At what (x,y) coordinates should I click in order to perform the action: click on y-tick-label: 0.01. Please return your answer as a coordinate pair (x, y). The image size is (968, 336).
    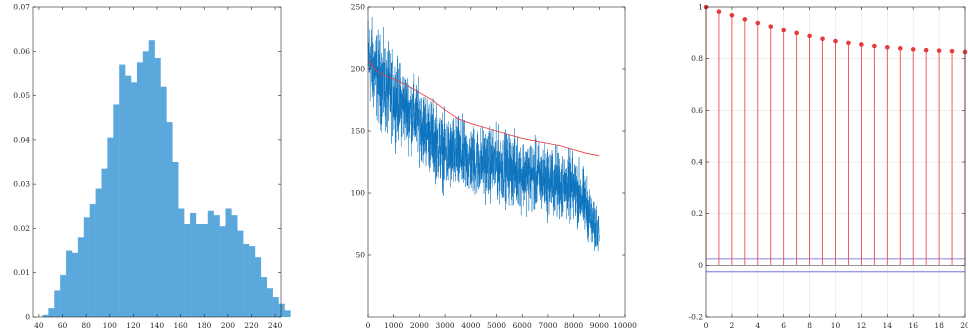
    Looking at the image, I should click on (21, 272).